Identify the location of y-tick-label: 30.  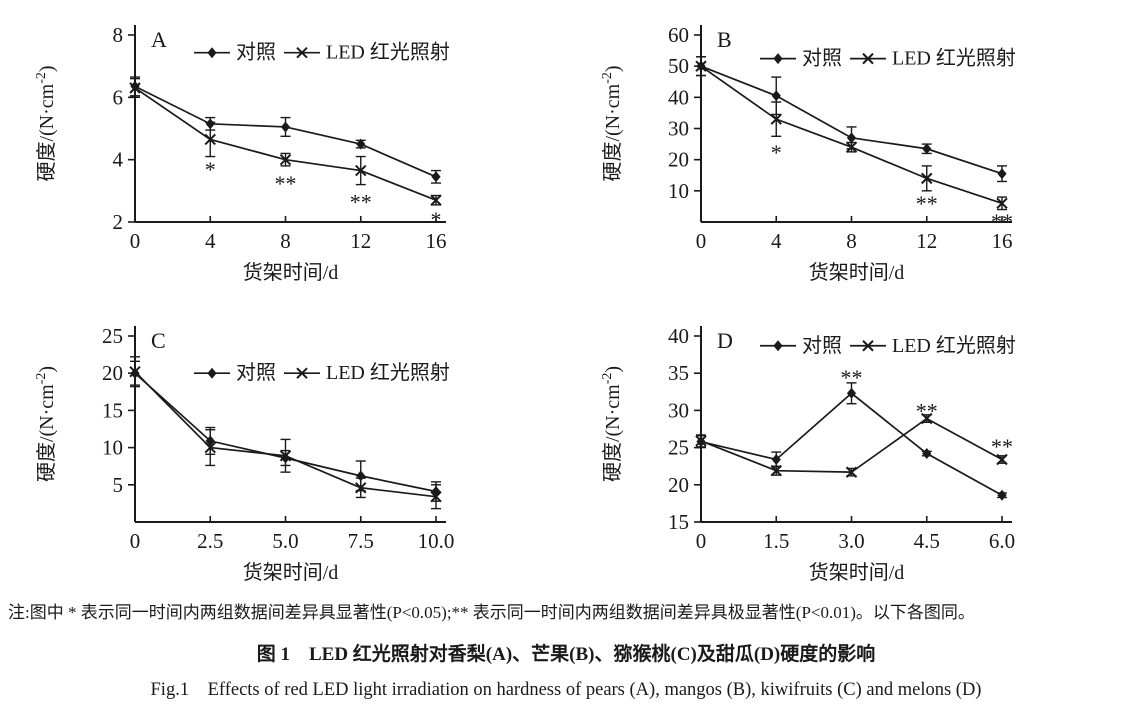
(678, 129).